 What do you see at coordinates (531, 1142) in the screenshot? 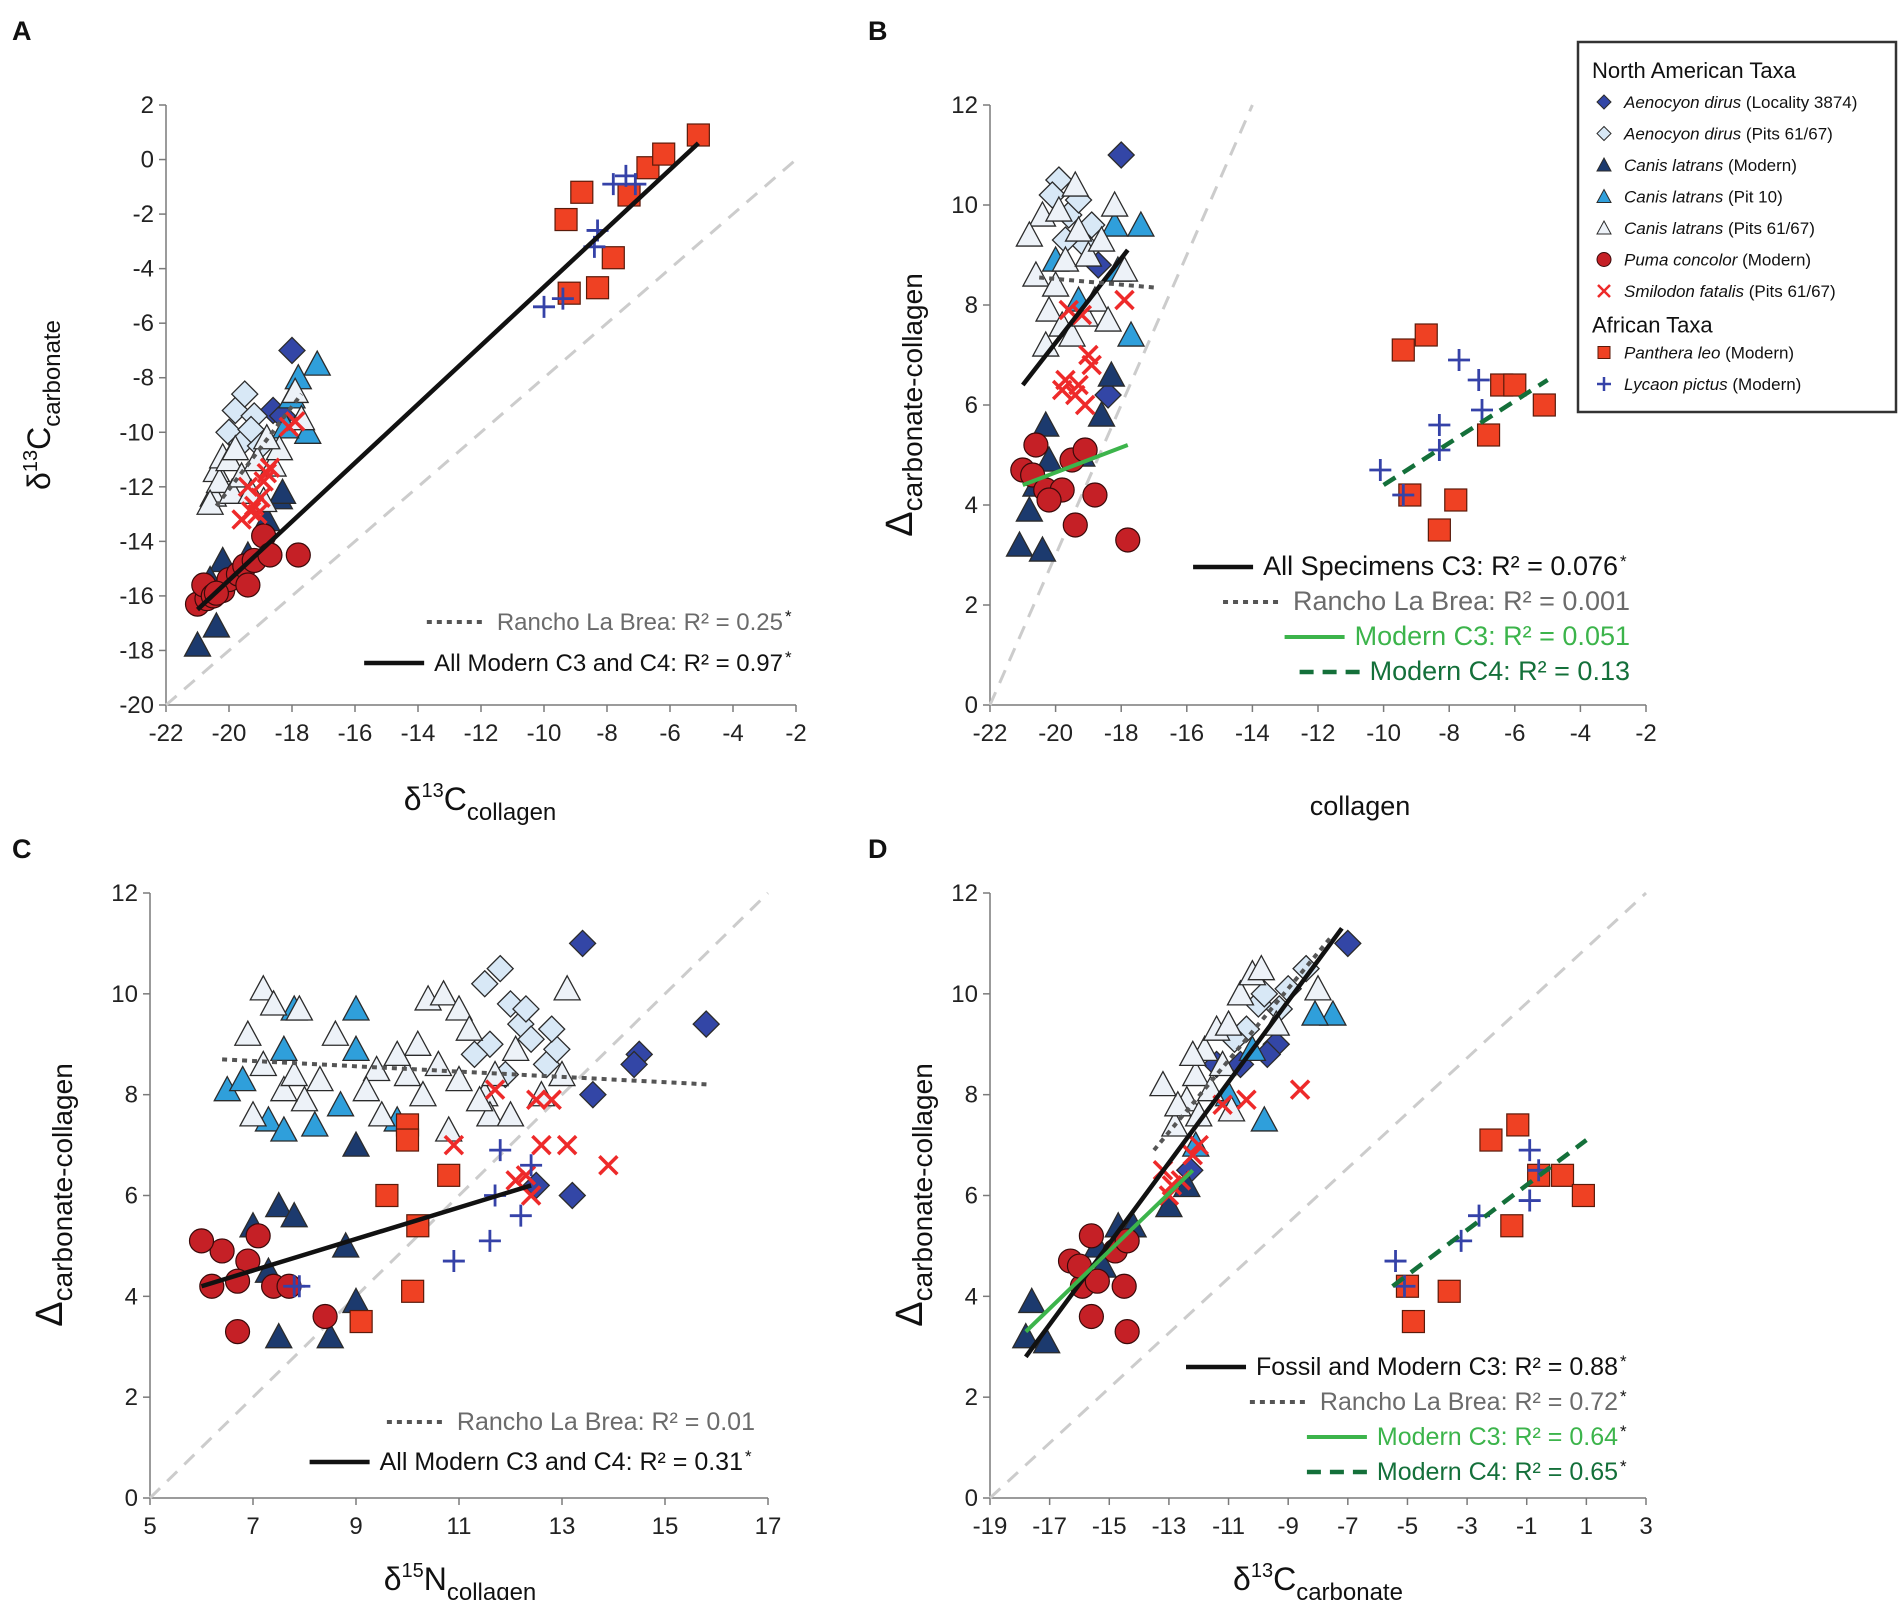
I see `series-smilodon` at bounding box center [531, 1142].